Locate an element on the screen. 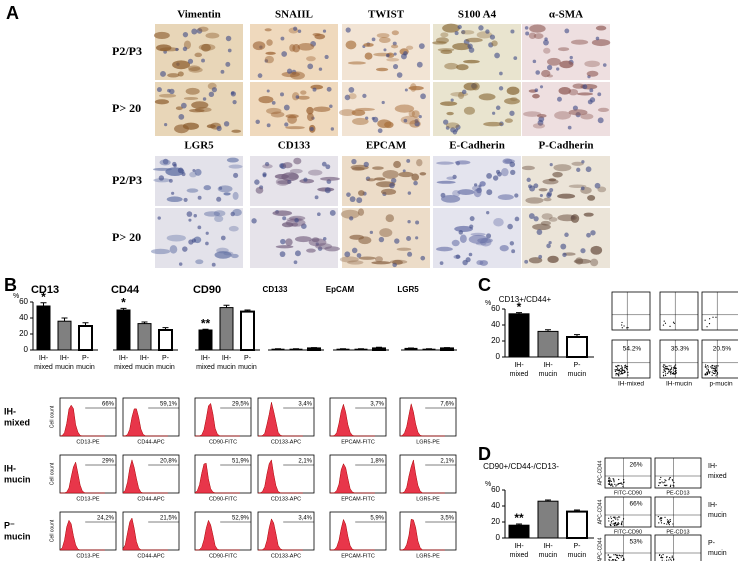  percent-label: 29,5% is located at coordinates (241, 405).